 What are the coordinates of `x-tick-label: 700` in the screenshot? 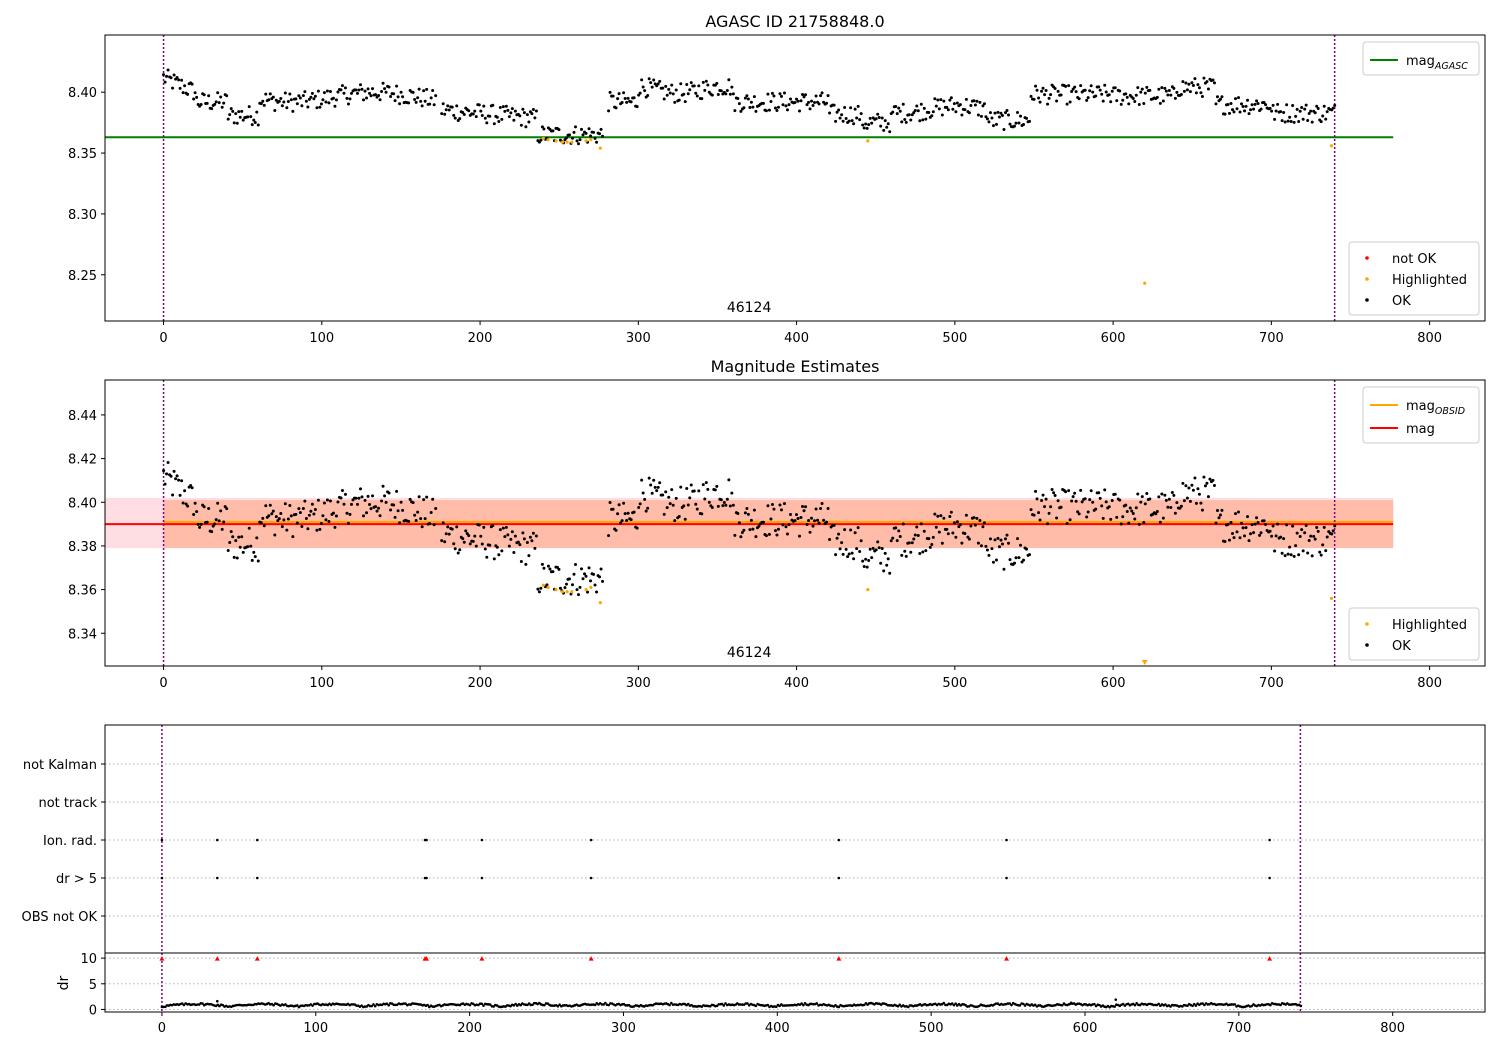 It's located at (1271, 683).